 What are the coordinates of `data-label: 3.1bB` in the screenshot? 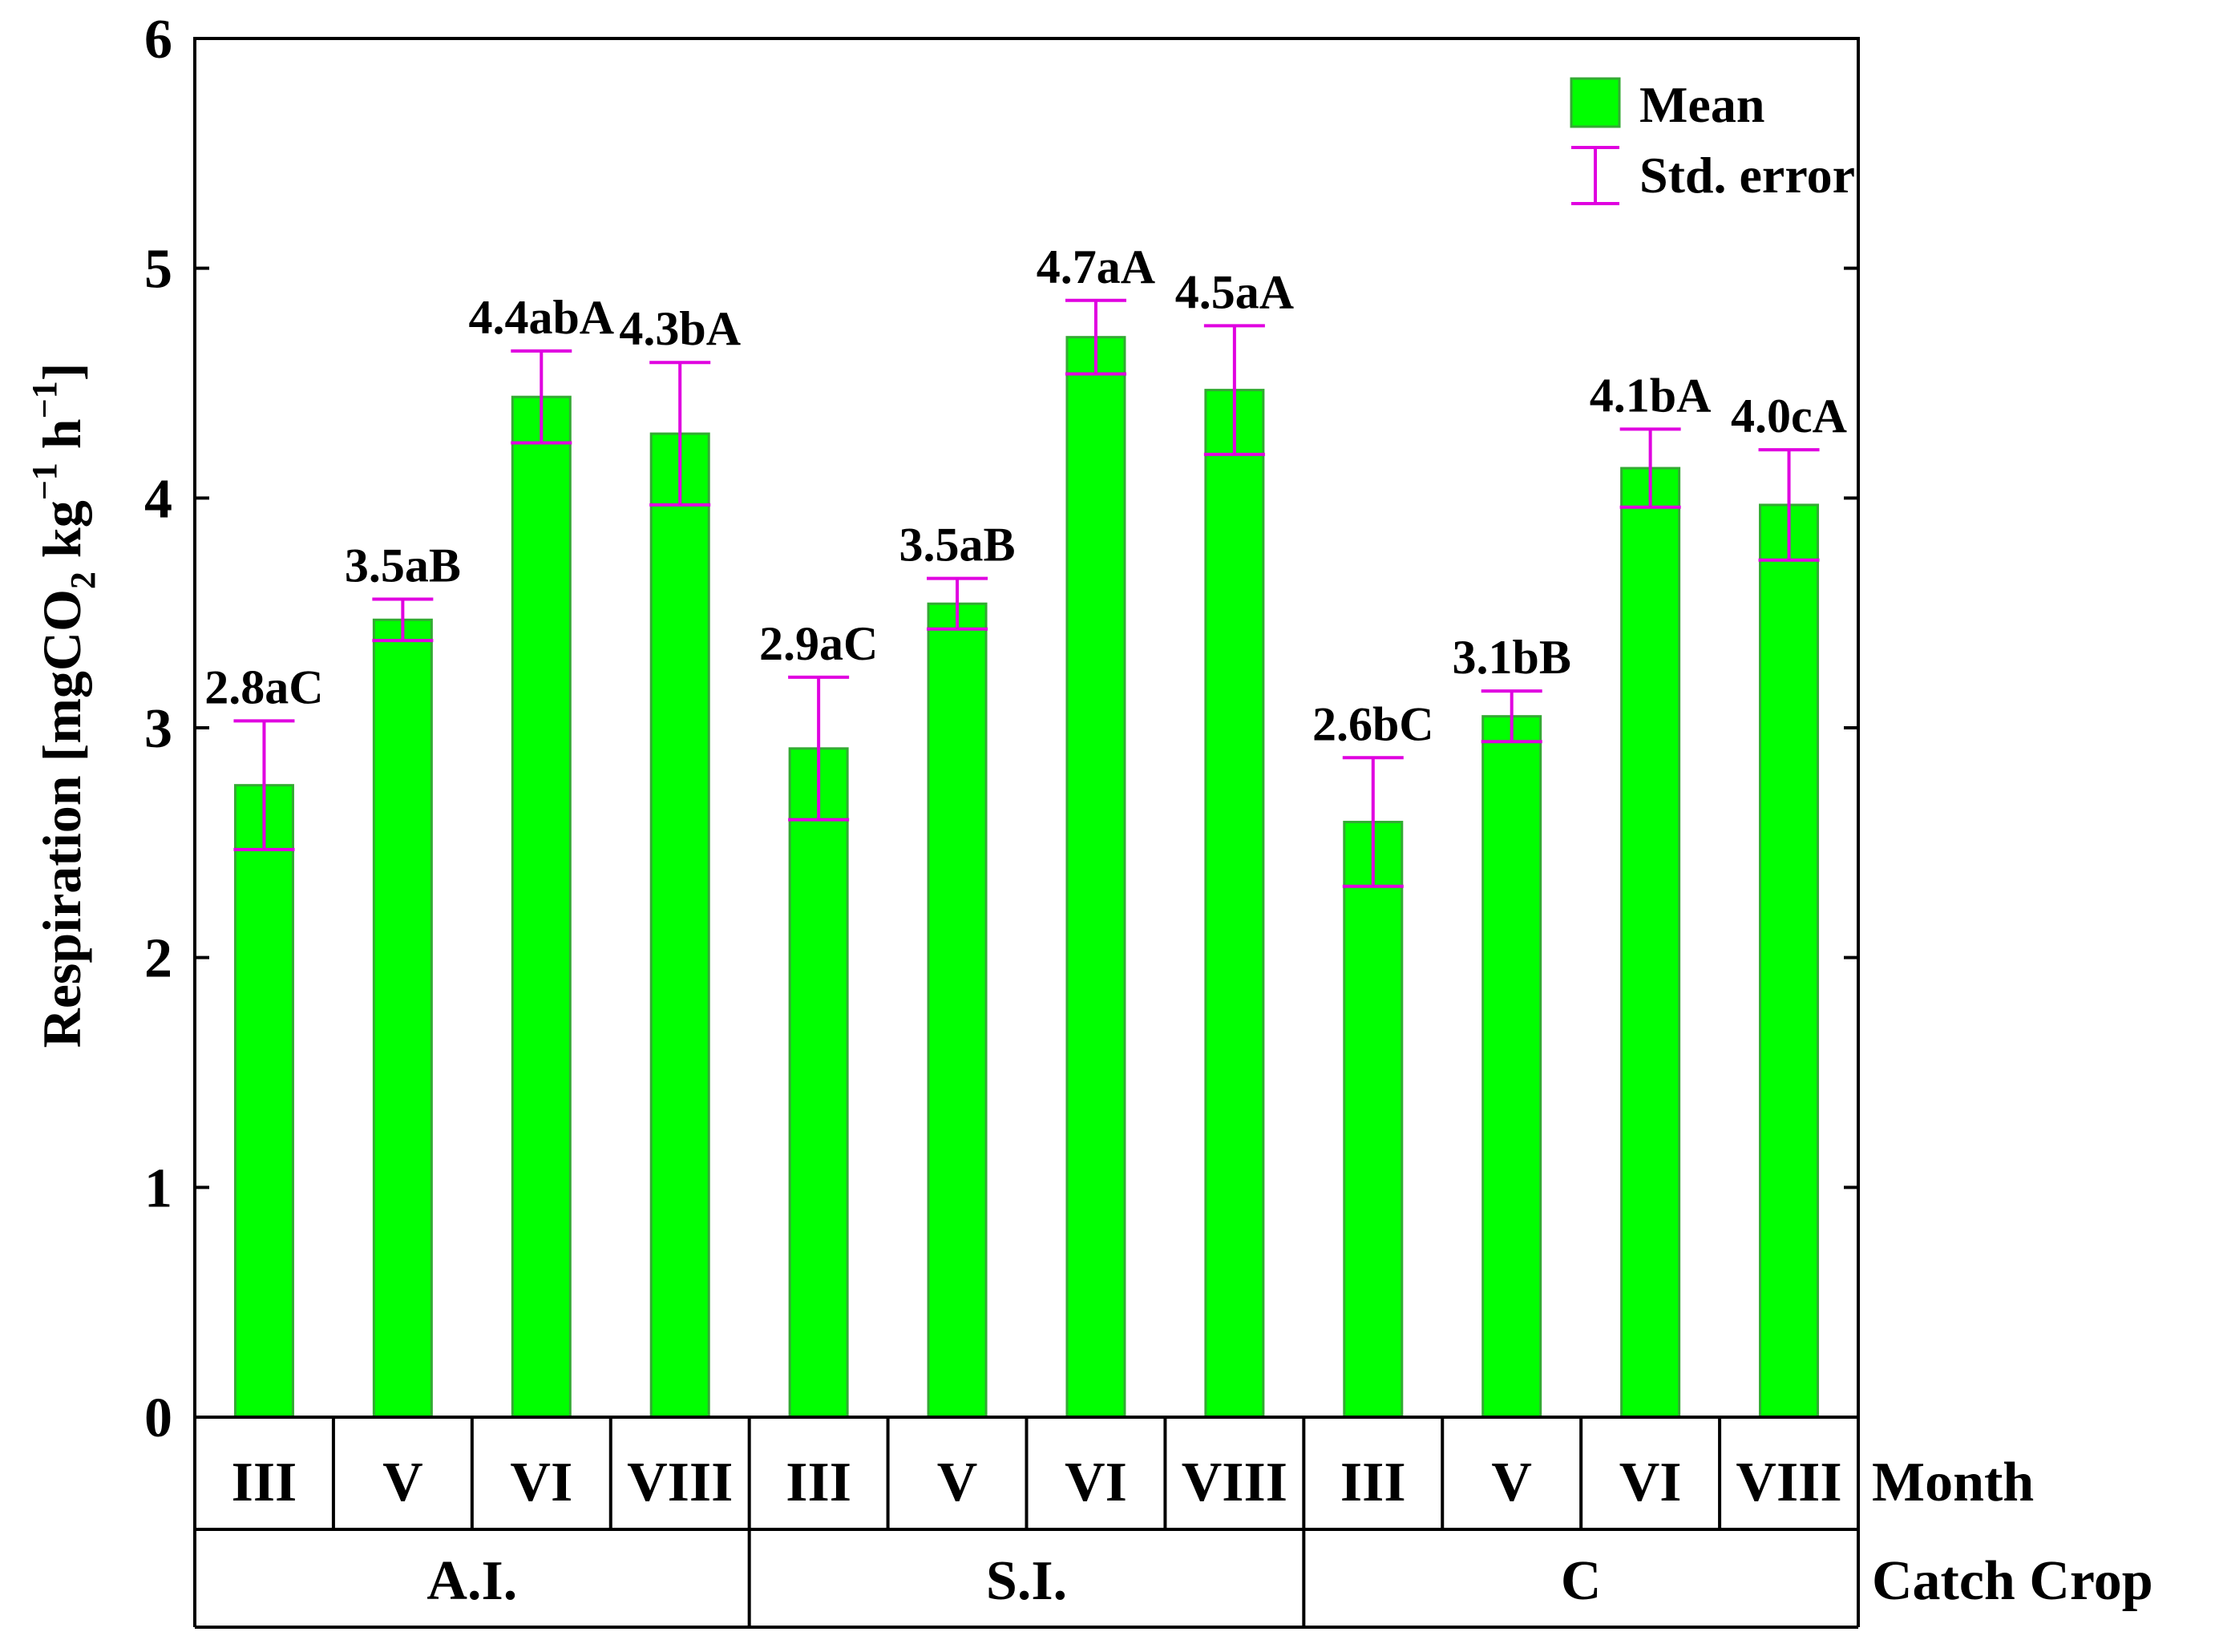 It's located at (1512, 657).